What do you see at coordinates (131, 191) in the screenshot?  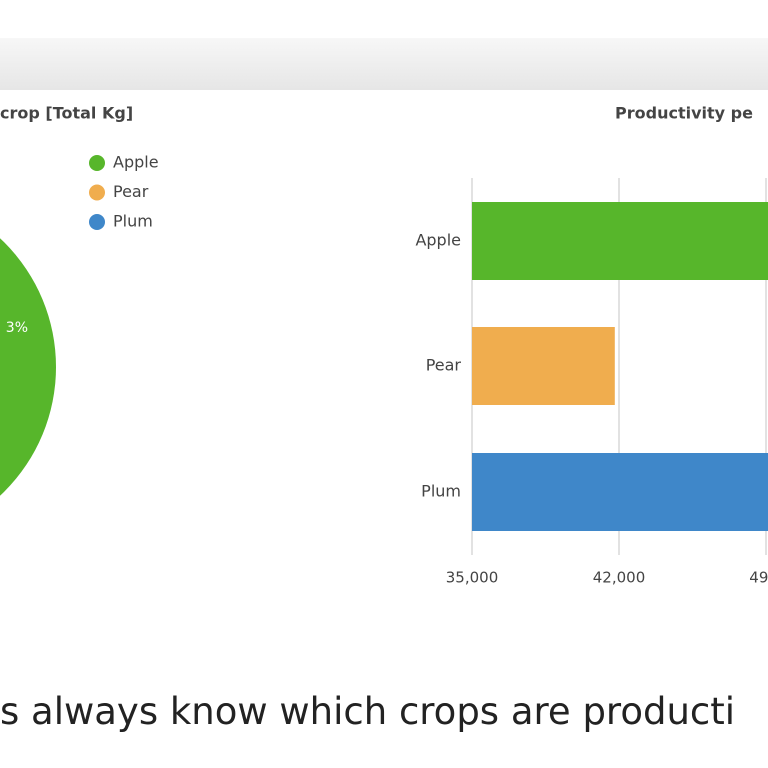 I see `legend-label: Pear` at bounding box center [131, 191].